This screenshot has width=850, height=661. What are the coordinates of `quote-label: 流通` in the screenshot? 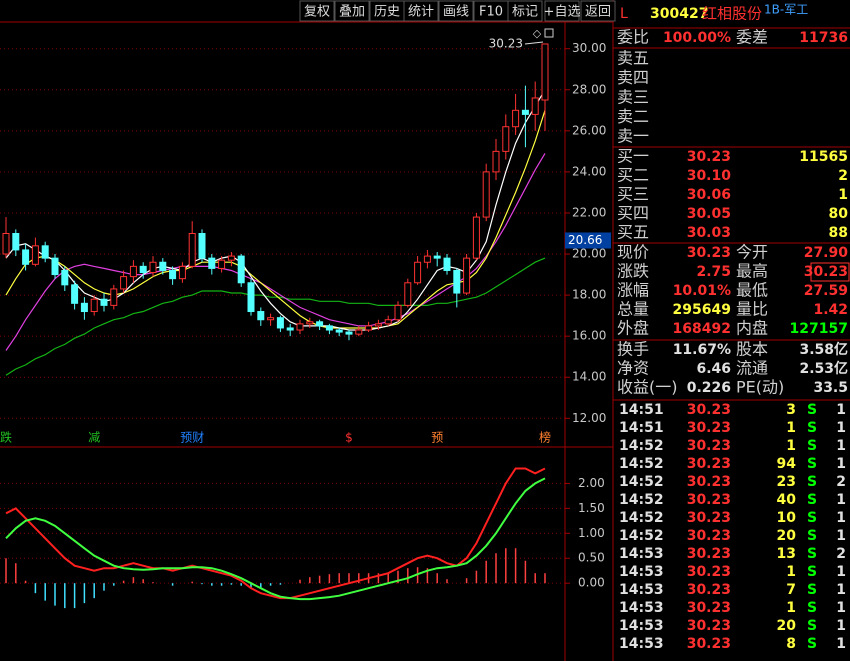 It's located at (752, 368).